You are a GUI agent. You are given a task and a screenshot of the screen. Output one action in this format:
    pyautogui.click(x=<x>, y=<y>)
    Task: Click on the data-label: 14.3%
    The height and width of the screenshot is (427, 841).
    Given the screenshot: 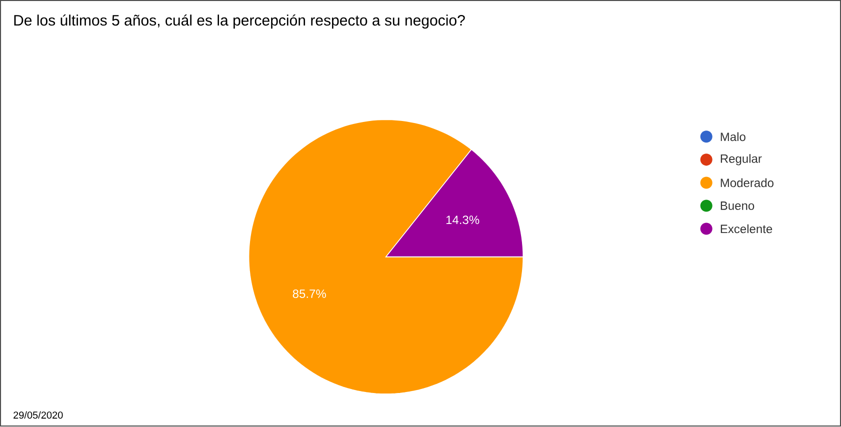 What is the action you would take?
    pyautogui.click(x=463, y=220)
    